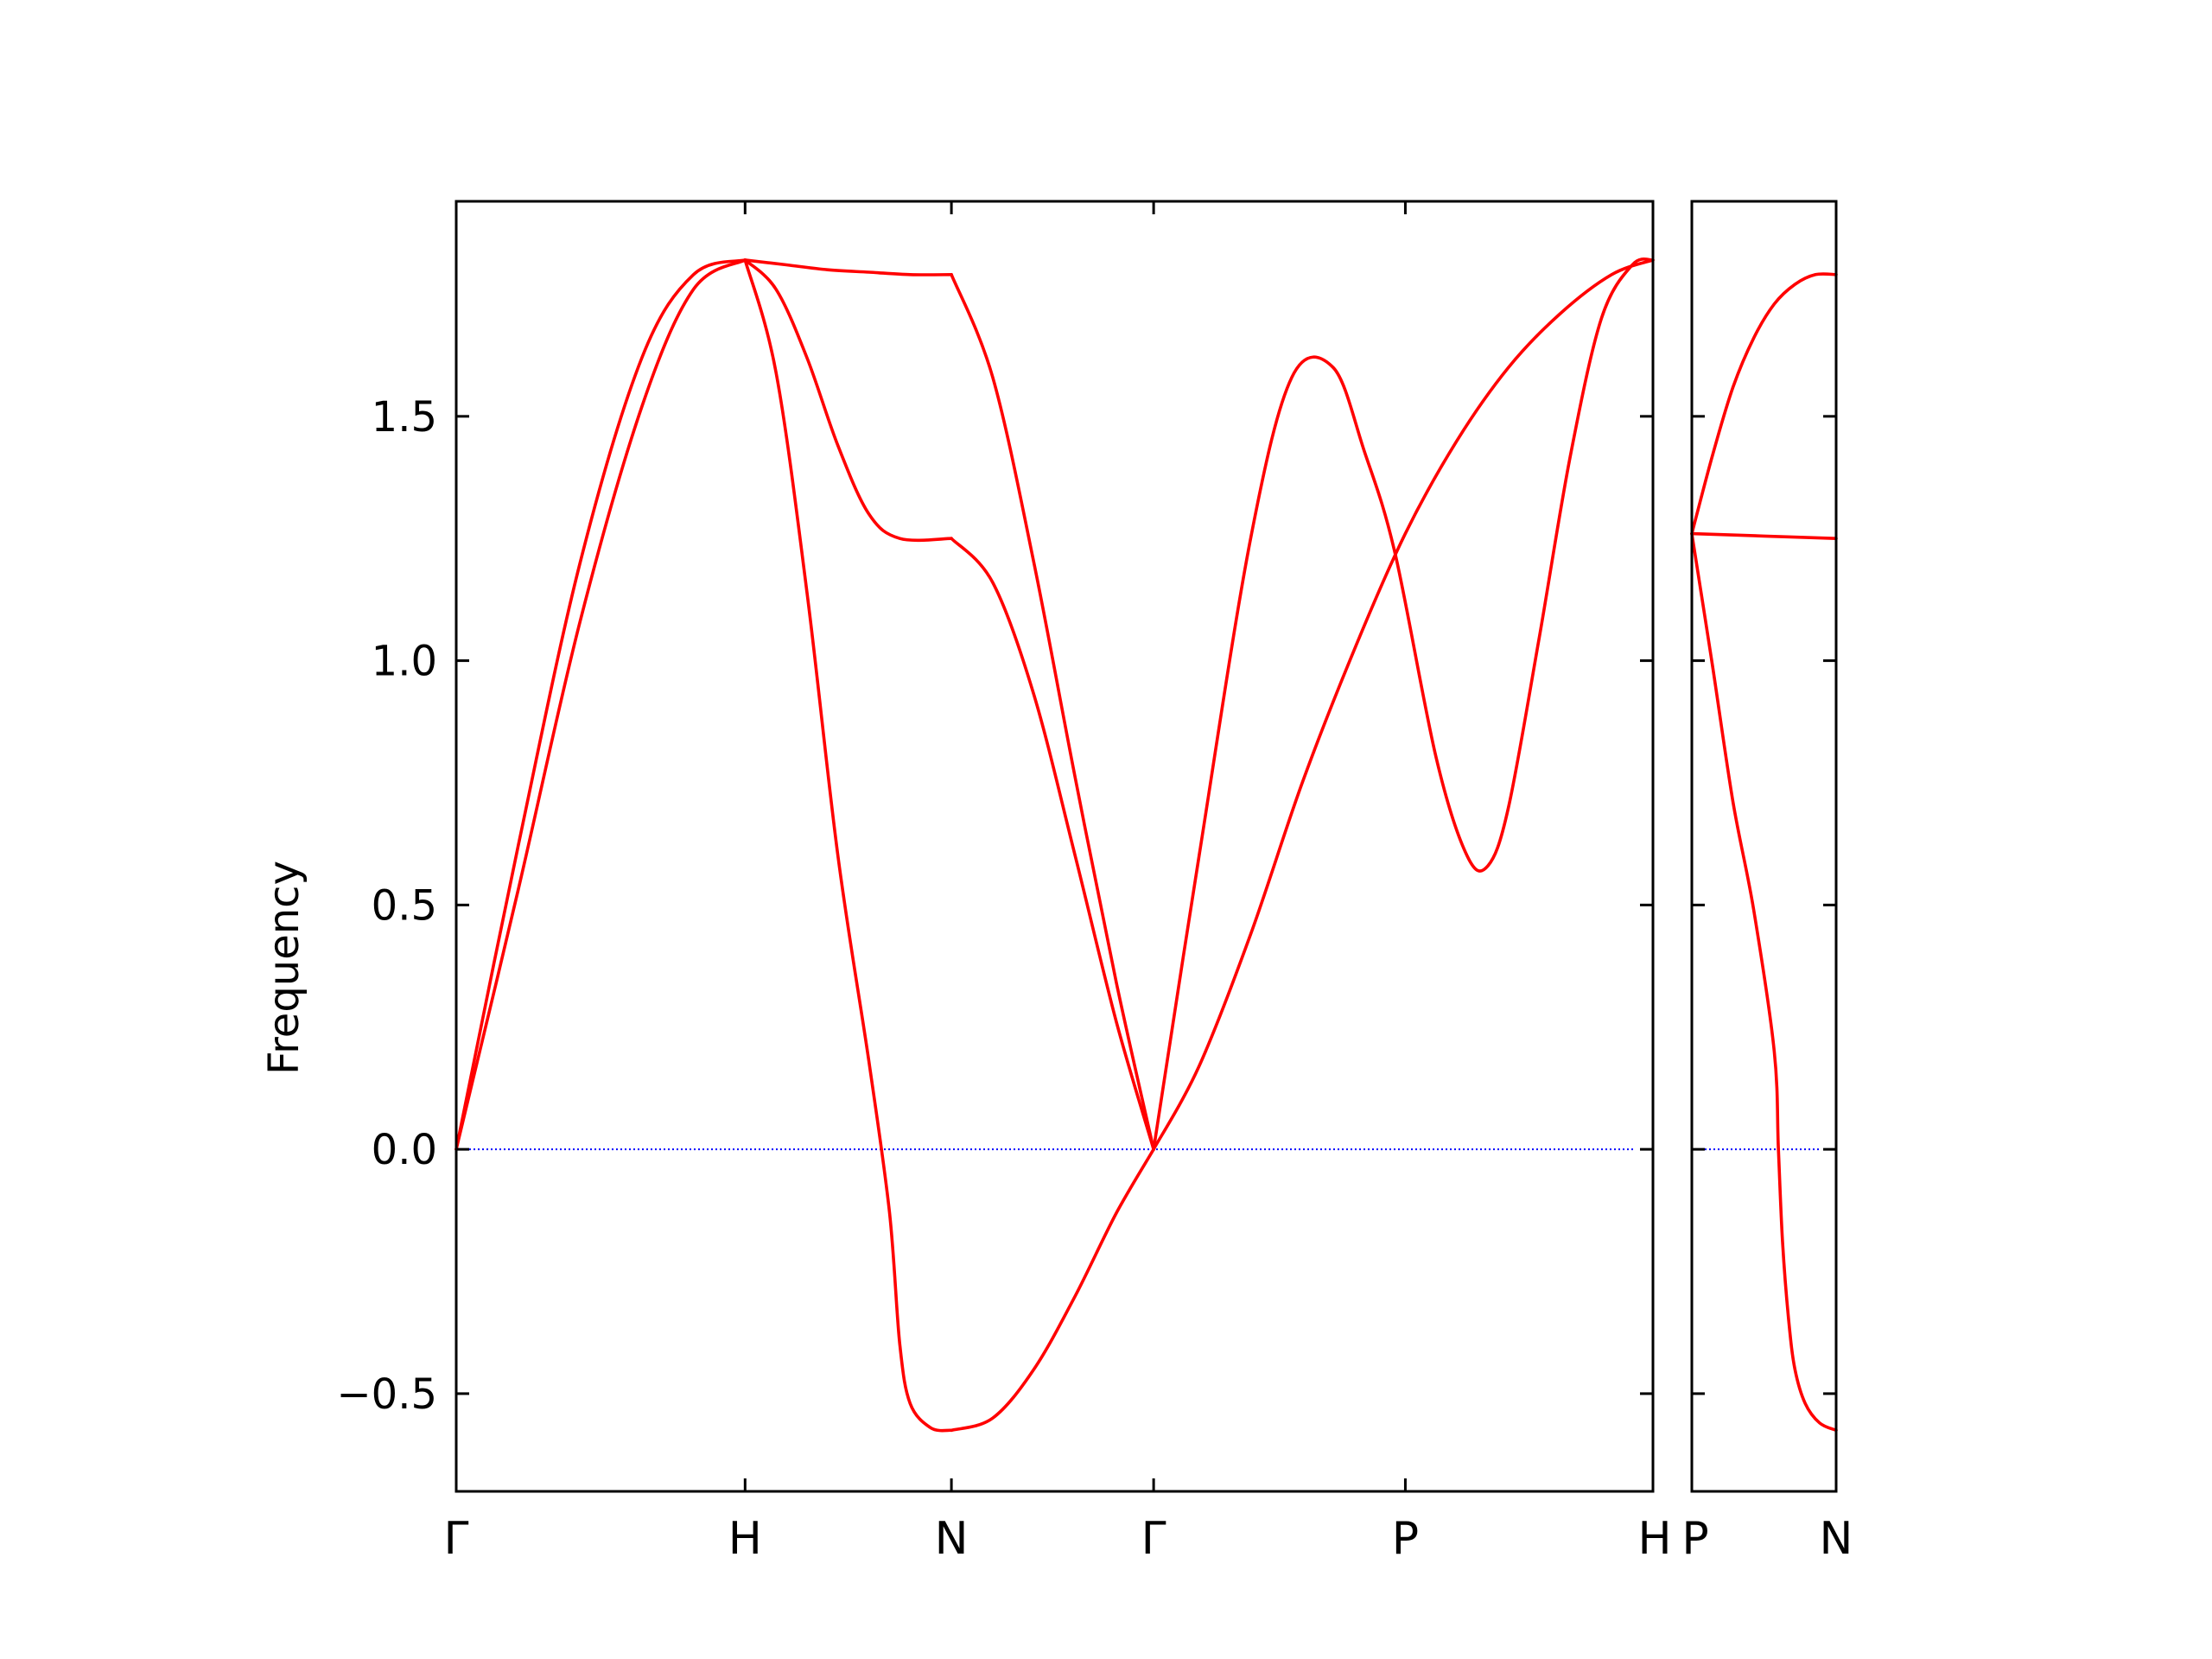  I want to click on y-tick-label: −0.5, so click(386, 1394).